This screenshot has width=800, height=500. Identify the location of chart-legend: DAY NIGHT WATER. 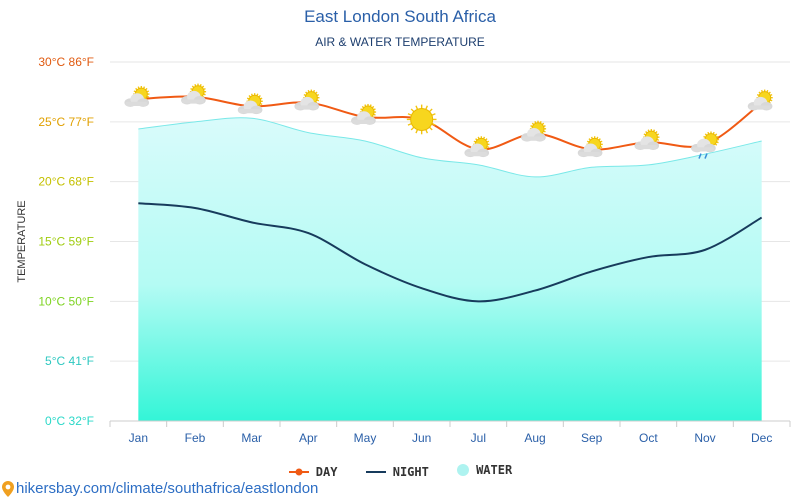
(400, 471).